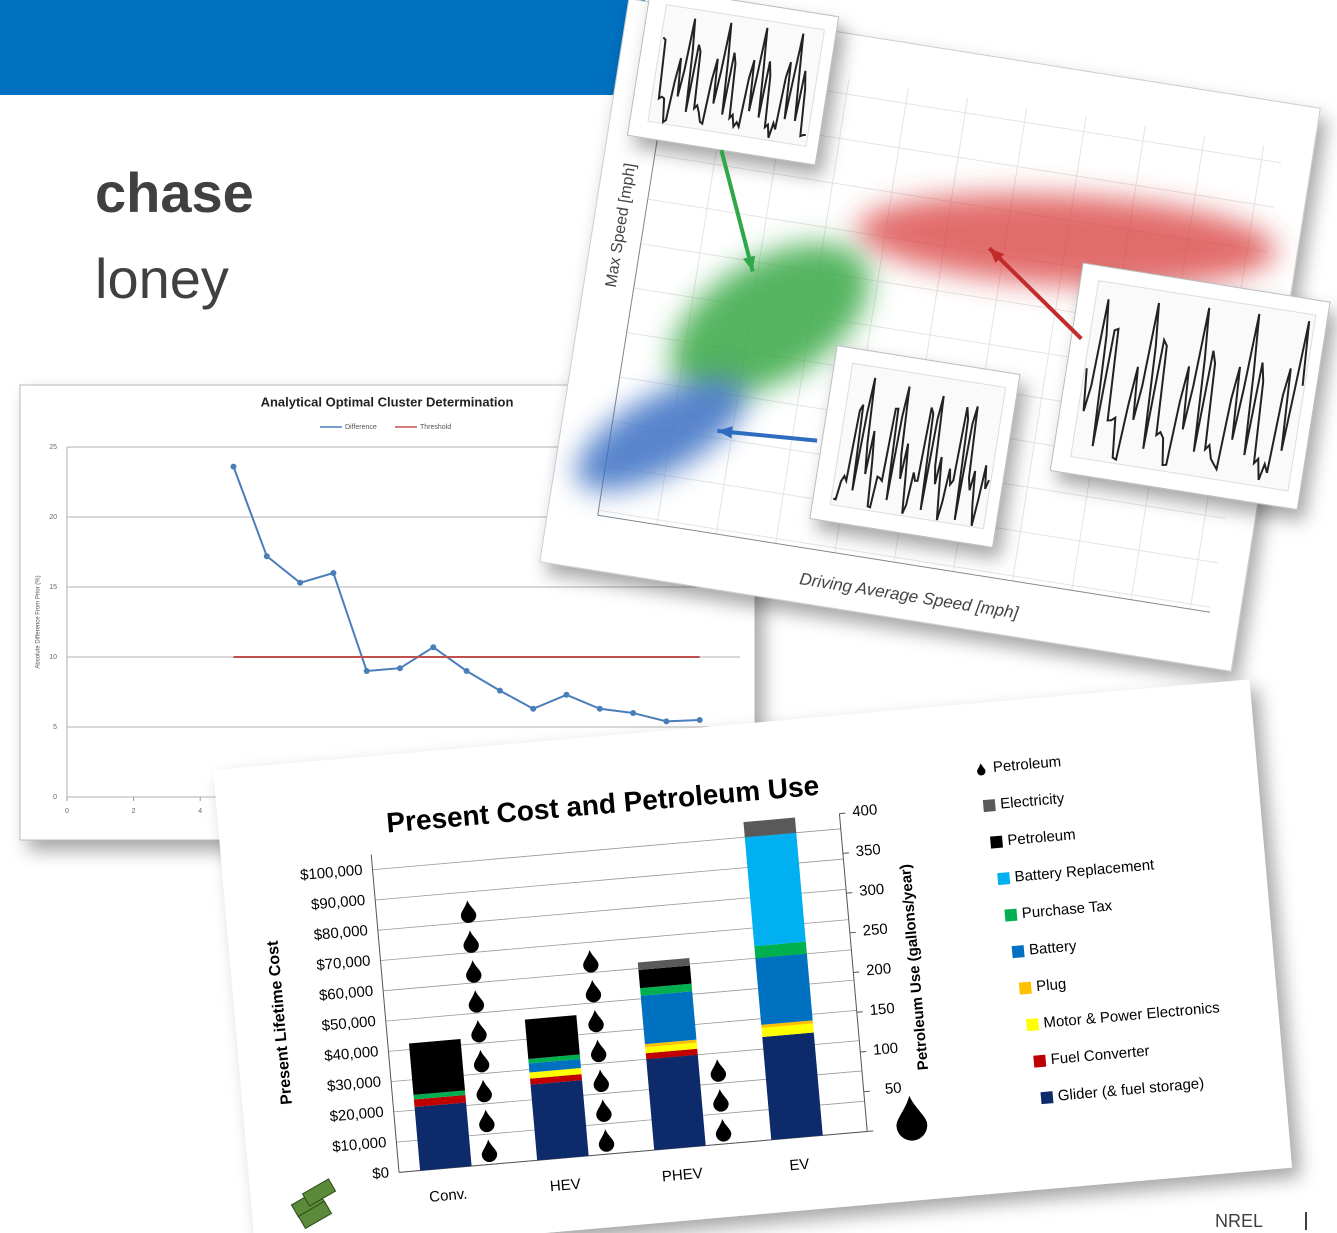 This screenshot has width=1337, height=1233. I want to click on legend-label: Difference, so click(361, 427).